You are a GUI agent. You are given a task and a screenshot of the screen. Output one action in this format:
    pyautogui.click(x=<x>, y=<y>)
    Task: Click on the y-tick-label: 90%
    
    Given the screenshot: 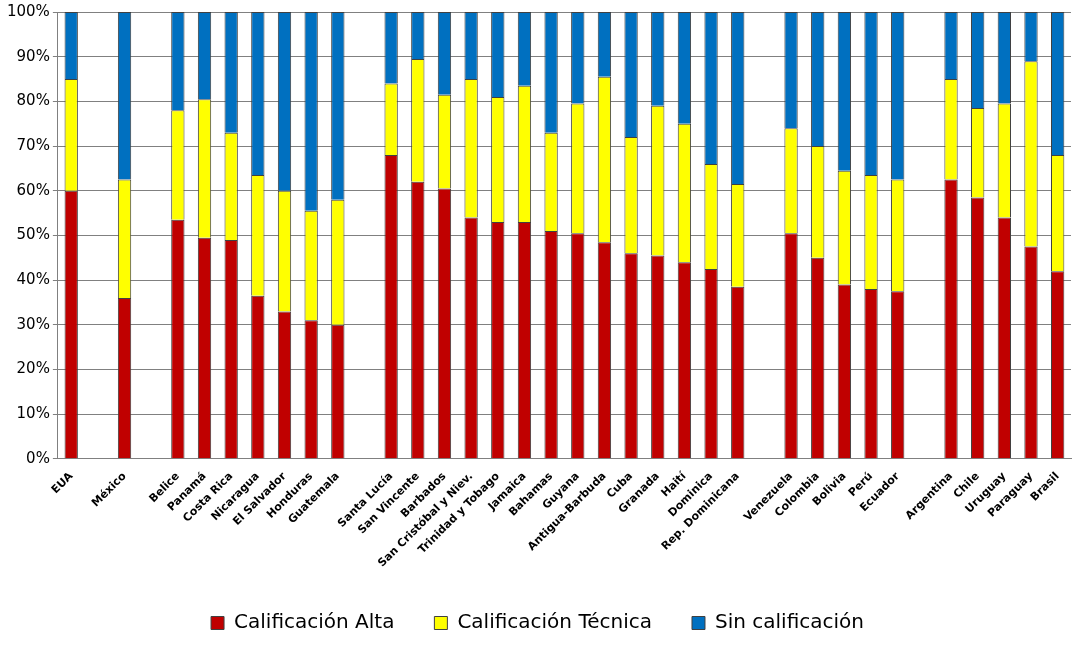 What is the action you would take?
    pyautogui.click(x=33, y=55)
    